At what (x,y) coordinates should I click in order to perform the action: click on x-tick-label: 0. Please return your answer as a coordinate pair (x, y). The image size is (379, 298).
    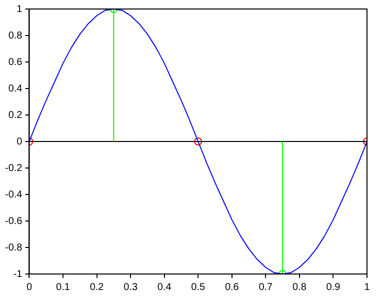
    Looking at the image, I should click on (29, 287).